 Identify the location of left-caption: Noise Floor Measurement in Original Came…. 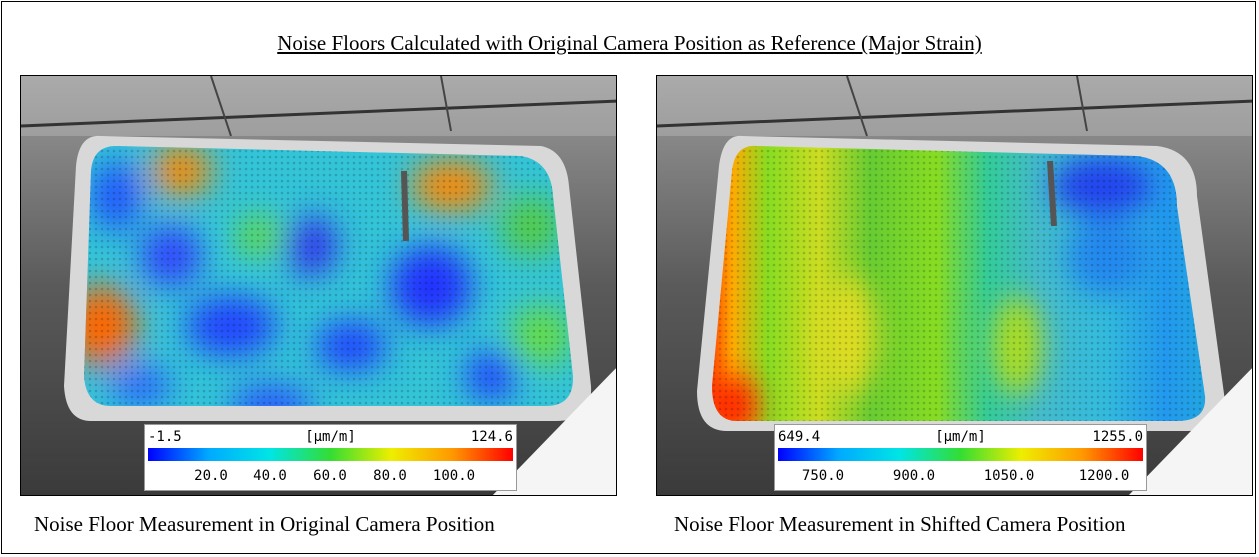
(264, 524).